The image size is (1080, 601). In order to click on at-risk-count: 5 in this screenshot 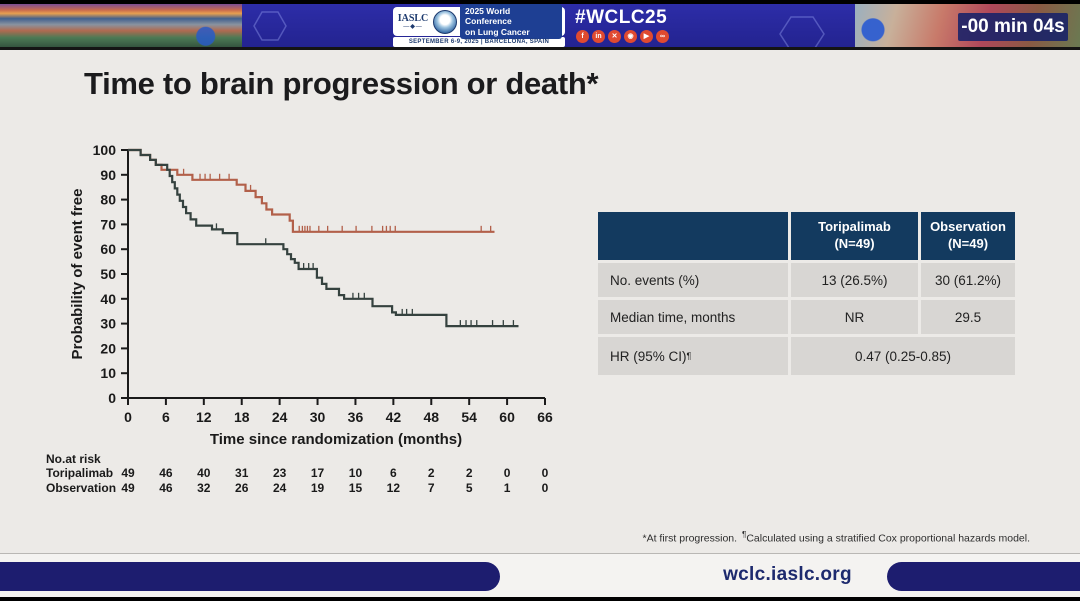, I will do `click(469, 488)`.